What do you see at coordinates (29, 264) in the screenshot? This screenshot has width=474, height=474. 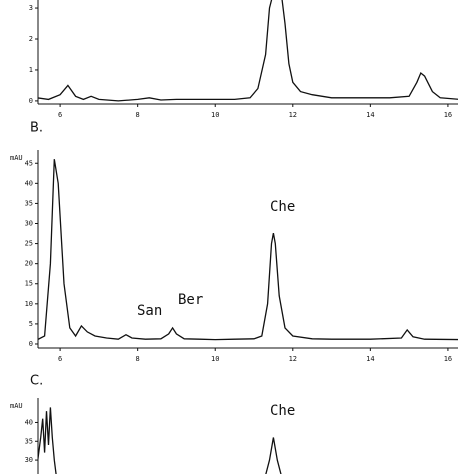 I see `y-tick-label: 20` at bounding box center [29, 264].